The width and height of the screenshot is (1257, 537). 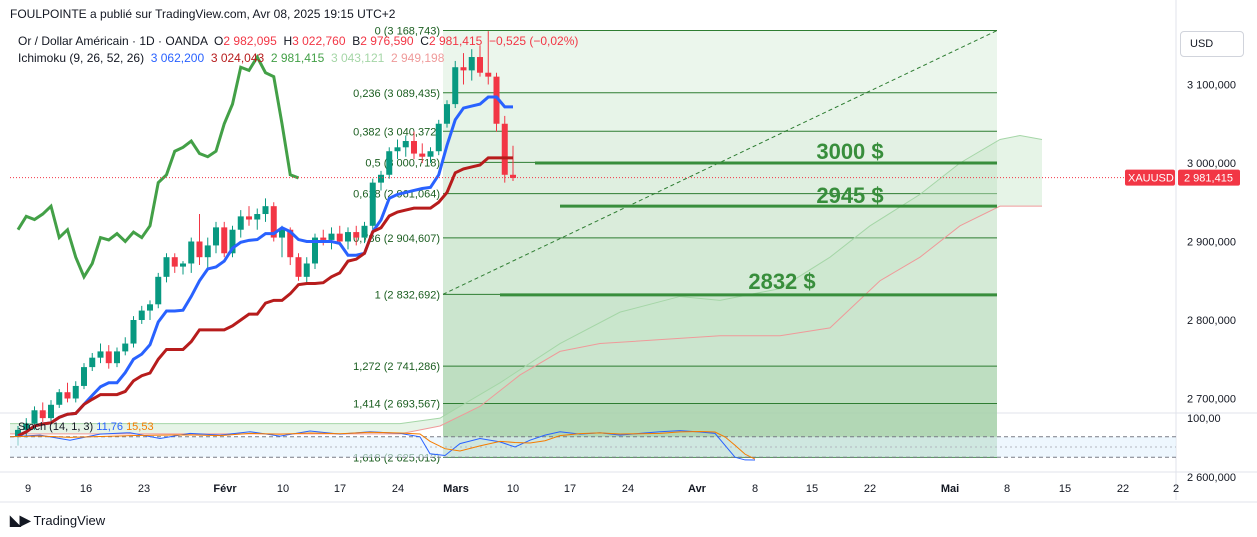 What do you see at coordinates (56, 427) in the screenshot?
I see `stoch-label: Stoch (14, 1, 3)` at bounding box center [56, 427].